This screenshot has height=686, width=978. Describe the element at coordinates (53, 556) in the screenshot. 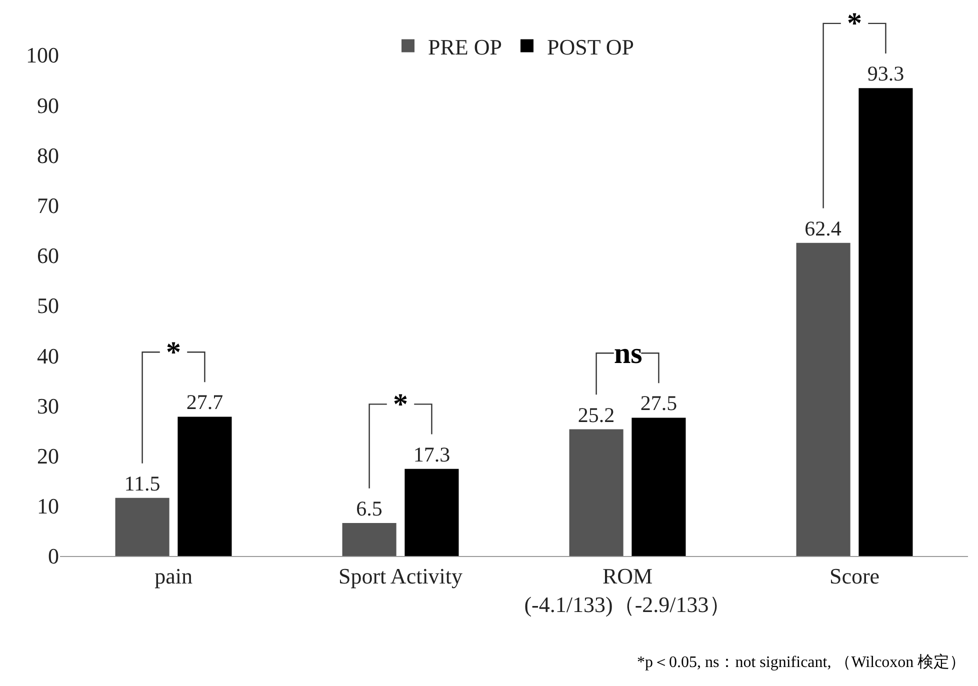

I see `y-tick-label: 0` at that location.